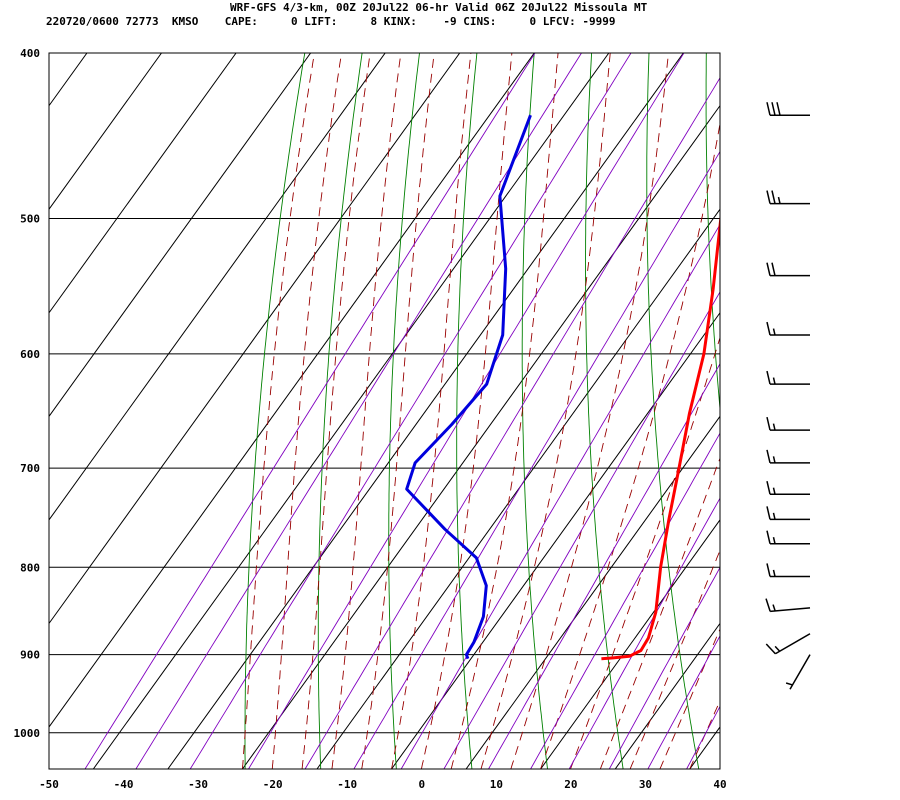  What do you see at coordinates (198, 784) in the screenshot?
I see `x-tick-label: -30` at bounding box center [198, 784].